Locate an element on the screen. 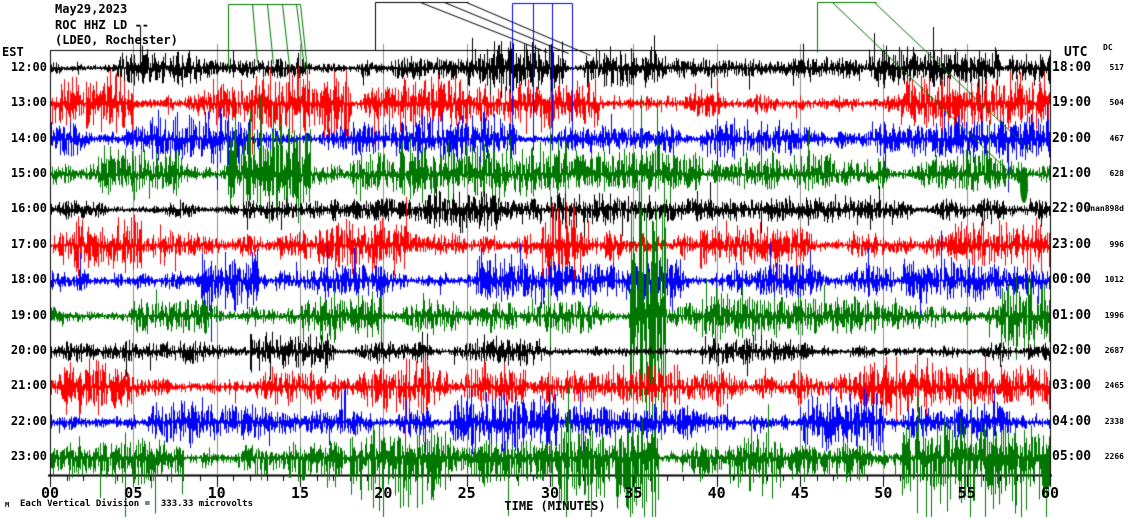  utc-hour-label: 20:00 is located at coordinates (1072, 138).